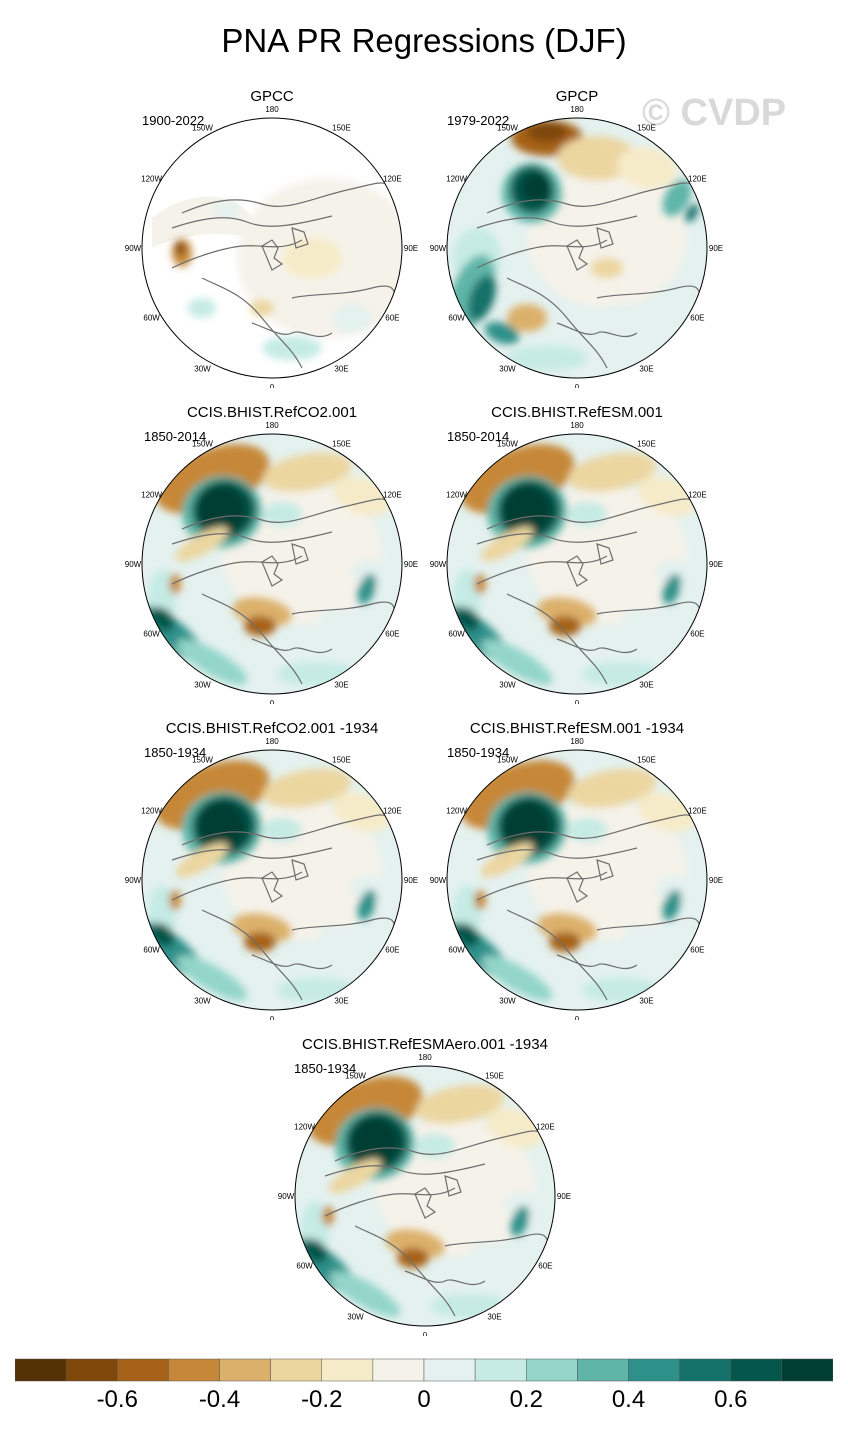 The image size is (848, 1437). Describe the element at coordinates (577, 96) in the screenshot. I see `panel-title: GPCP` at that location.